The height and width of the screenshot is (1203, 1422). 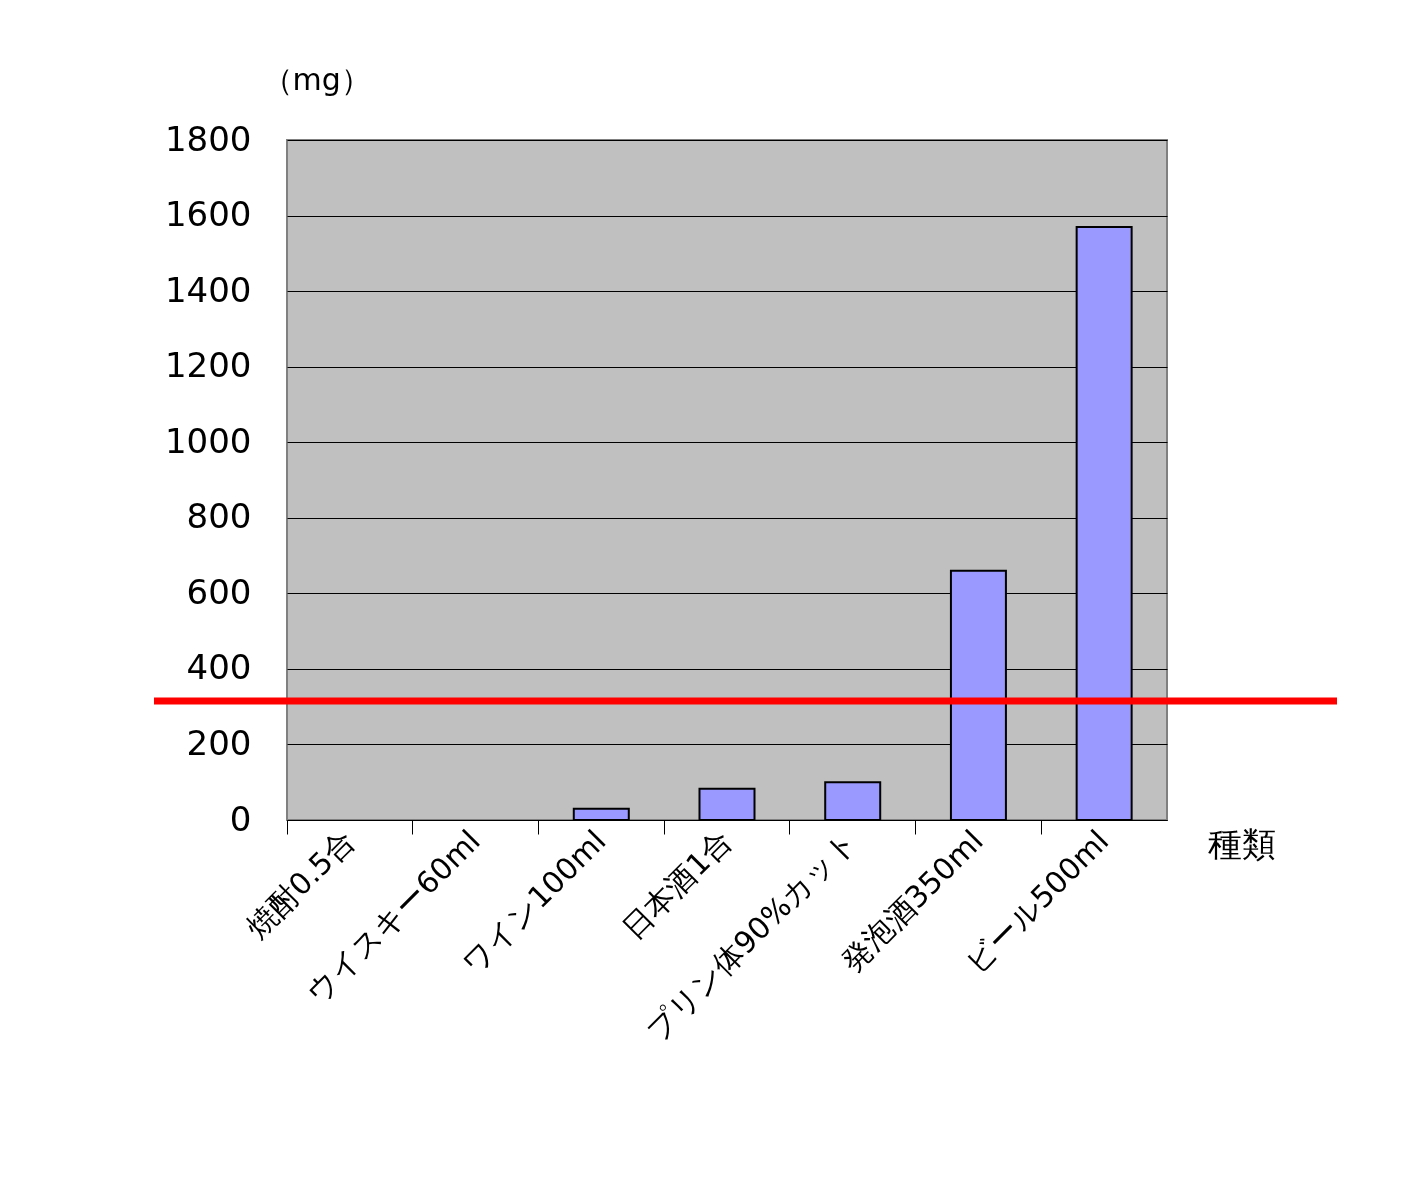 What do you see at coordinates (208, 365) in the screenshot?
I see `y-tick-label: 1200` at bounding box center [208, 365].